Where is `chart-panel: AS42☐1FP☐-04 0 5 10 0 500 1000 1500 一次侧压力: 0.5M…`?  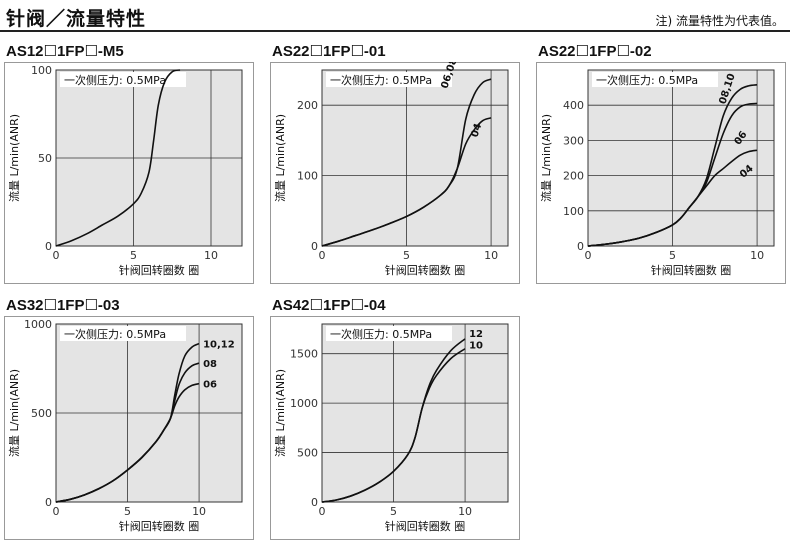
chart-panel: AS42☐1FP☐-04 0 5 10 0 500 1000 1500 一次侧压力: 0.5M… is located at coordinates (395, 418).